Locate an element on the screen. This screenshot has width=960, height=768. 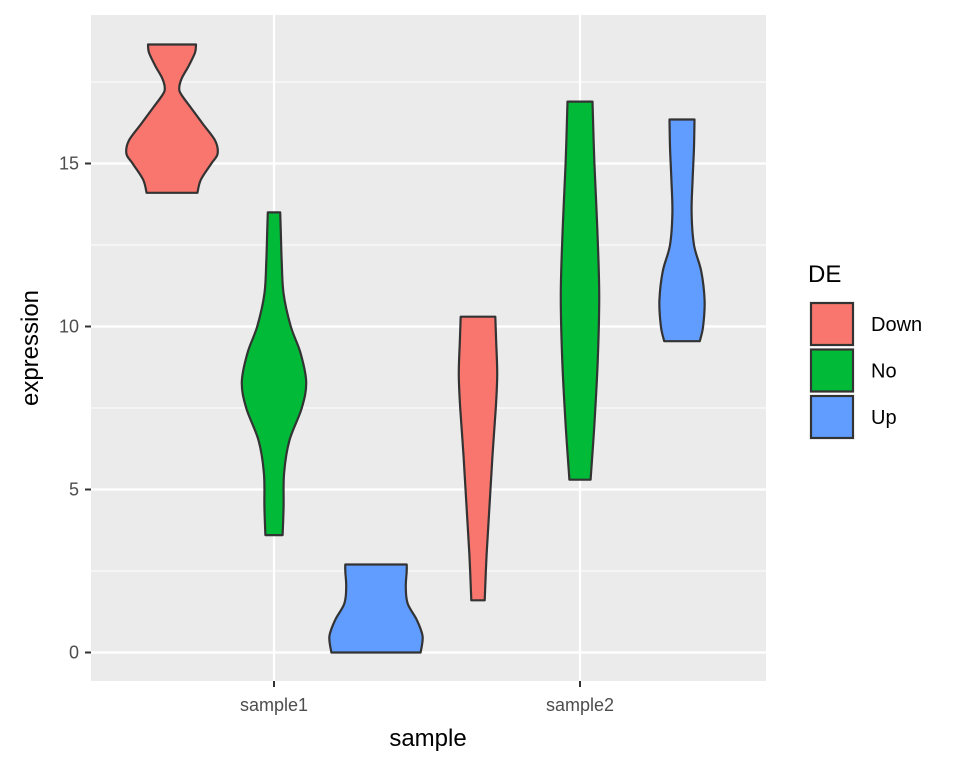
y-axis: 0 5 10 15 is located at coordinates (75, 408).